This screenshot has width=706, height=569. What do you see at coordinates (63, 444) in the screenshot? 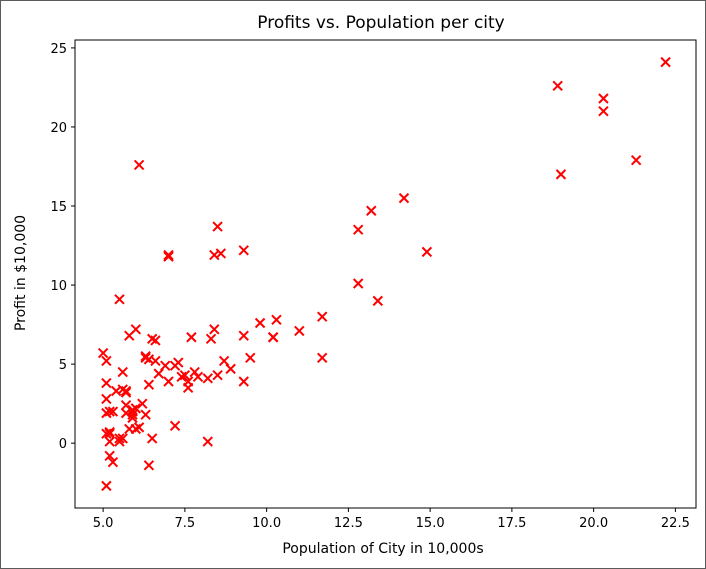
I see `y-tick-label: 0` at bounding box center [63, 444].